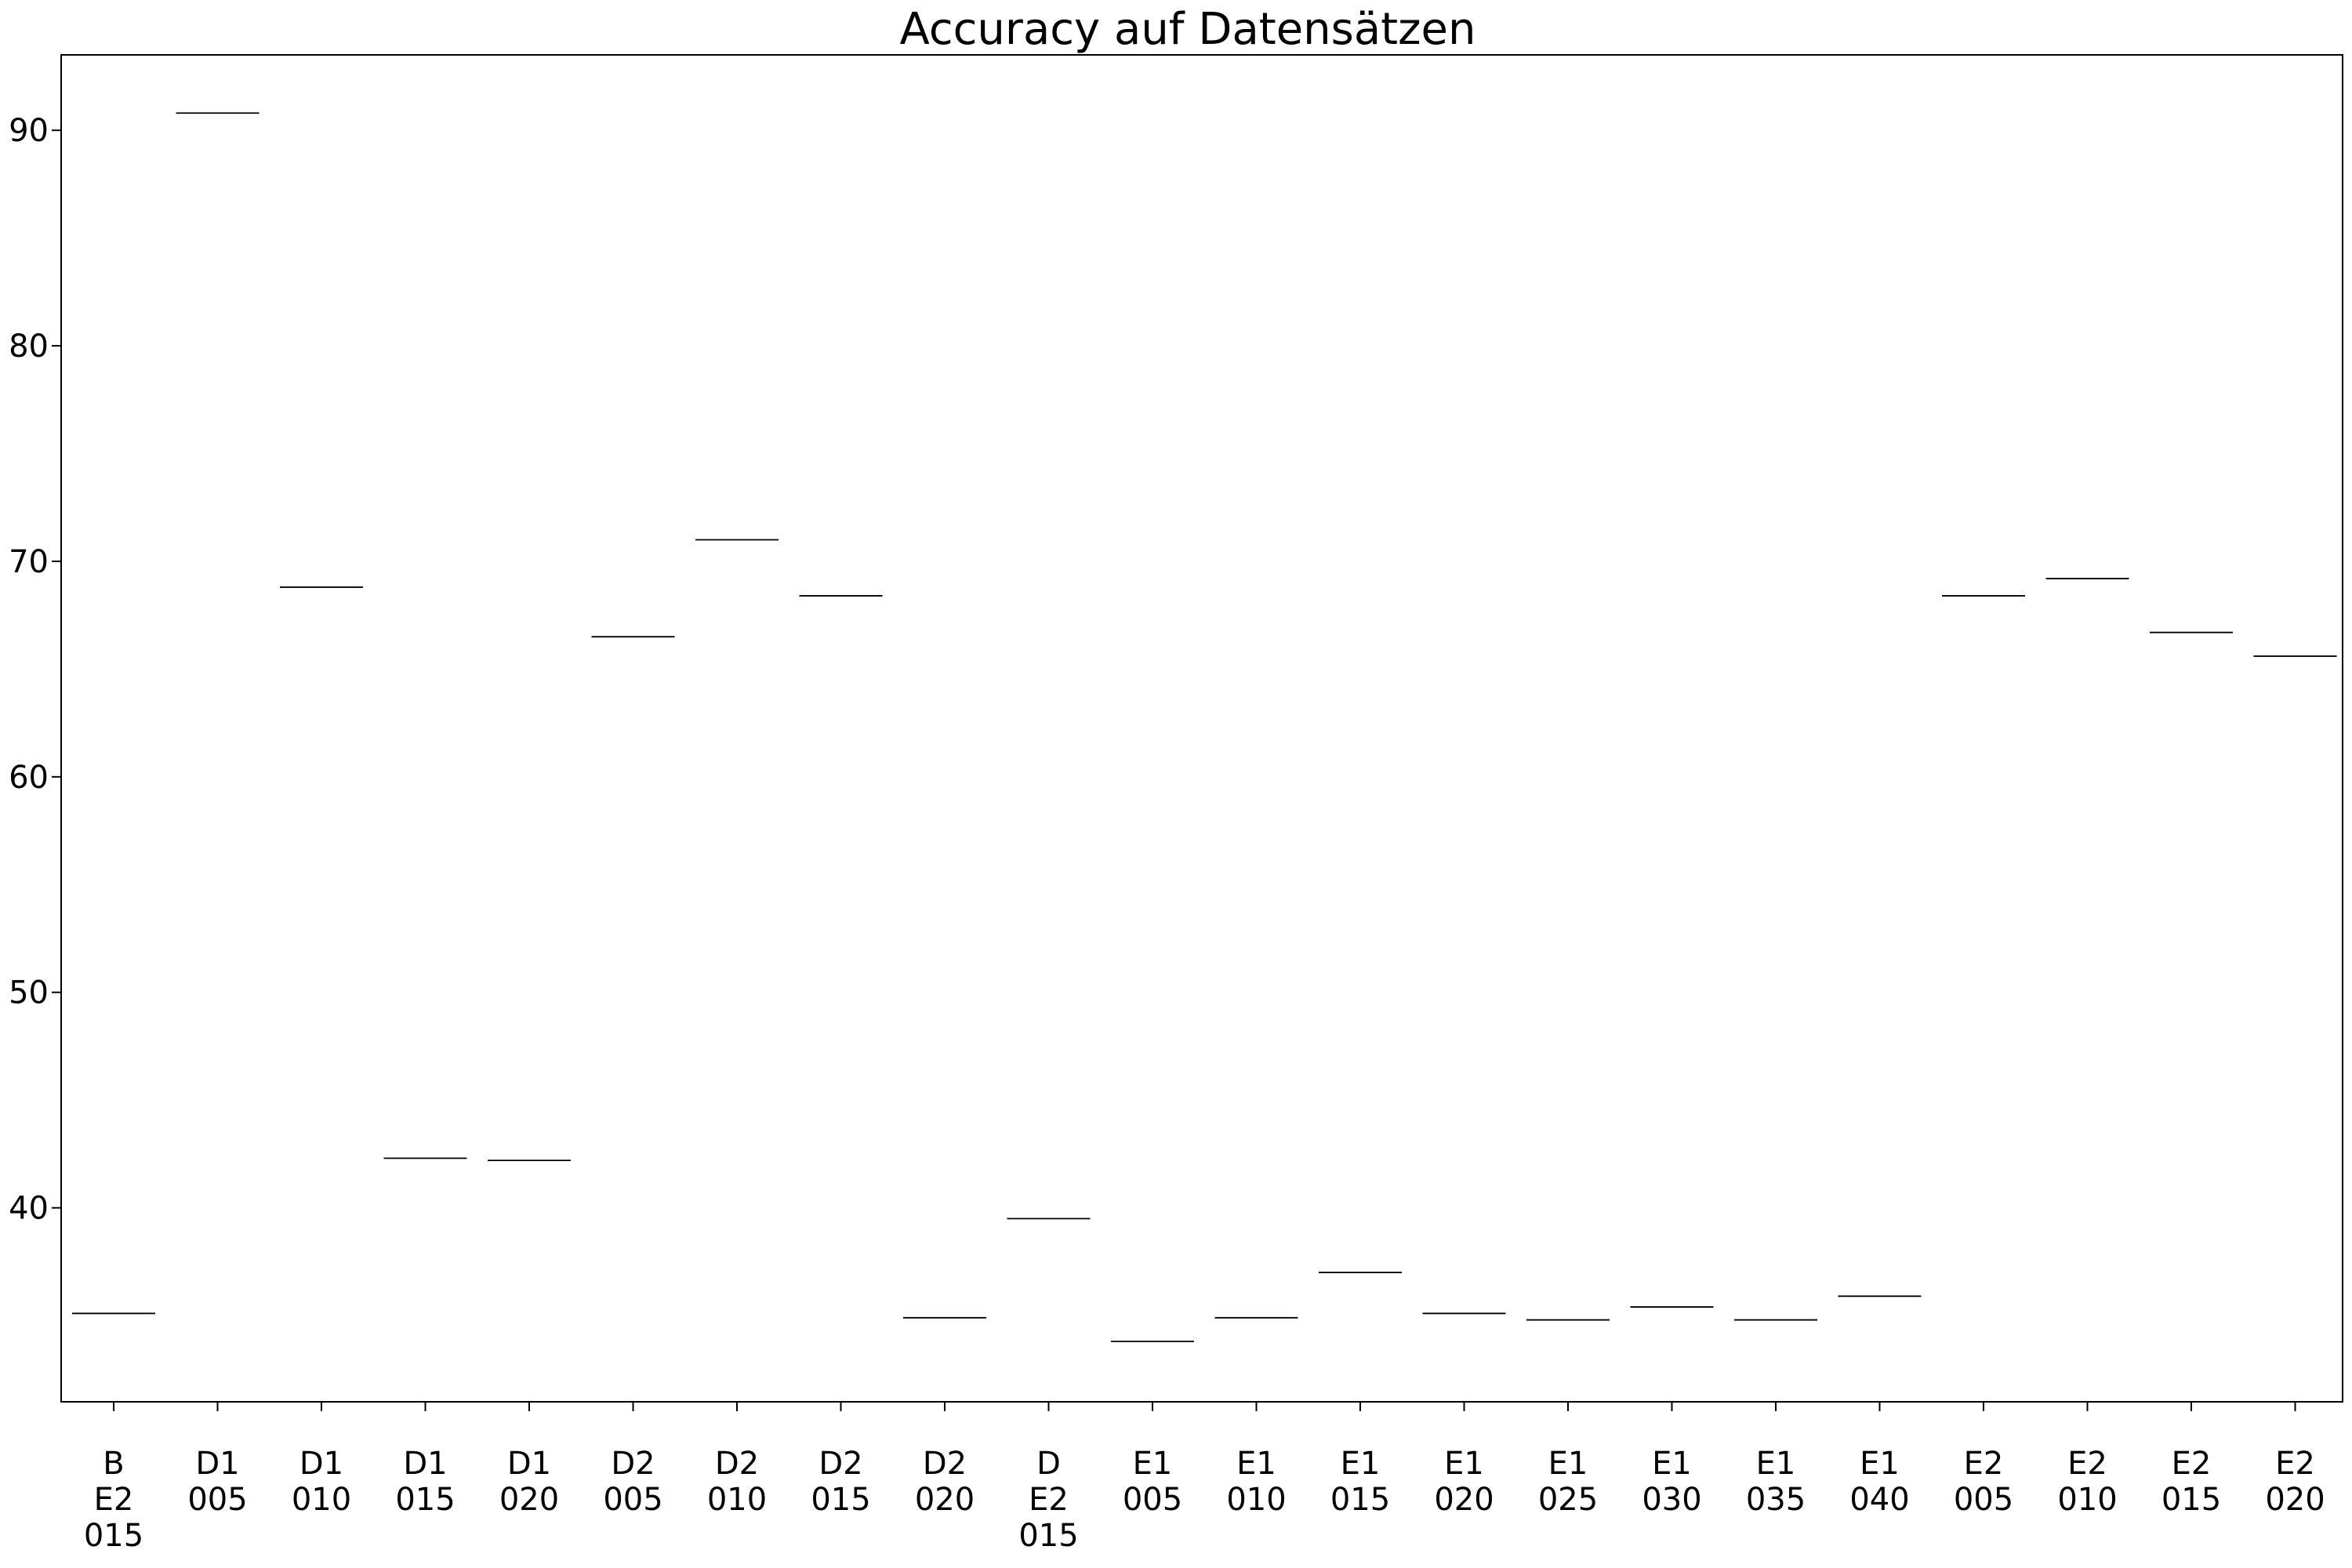 This screenshot has width=2352, height=1568. I want to click on x-tick-label: D1 010, so click(321, 1482).